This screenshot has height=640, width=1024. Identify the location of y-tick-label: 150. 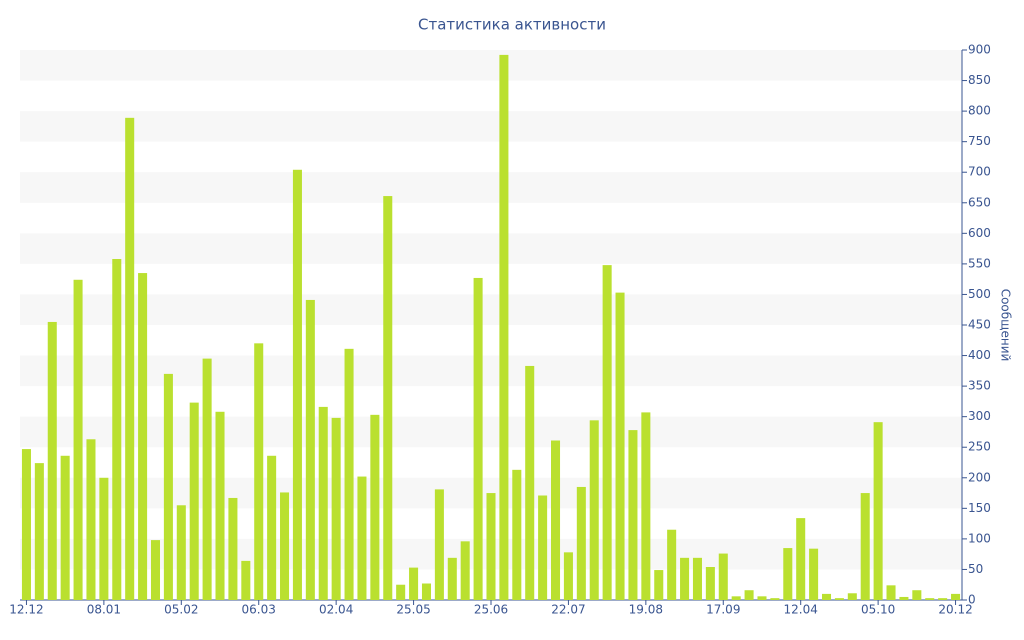
(979, 508).